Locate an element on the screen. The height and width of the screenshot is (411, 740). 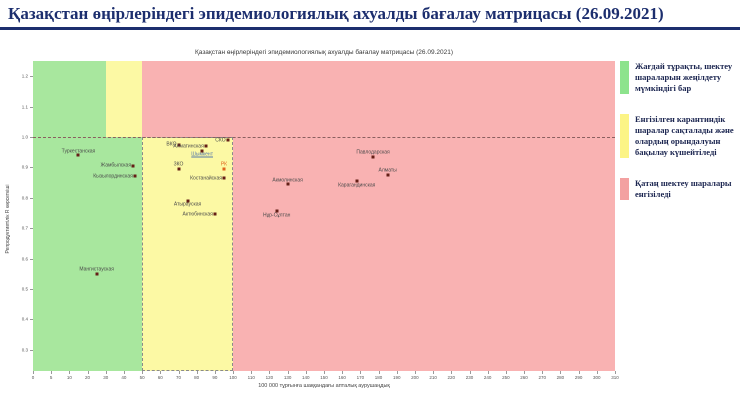
data-point-label: Туркестанская is located at coordinates (78, 151).